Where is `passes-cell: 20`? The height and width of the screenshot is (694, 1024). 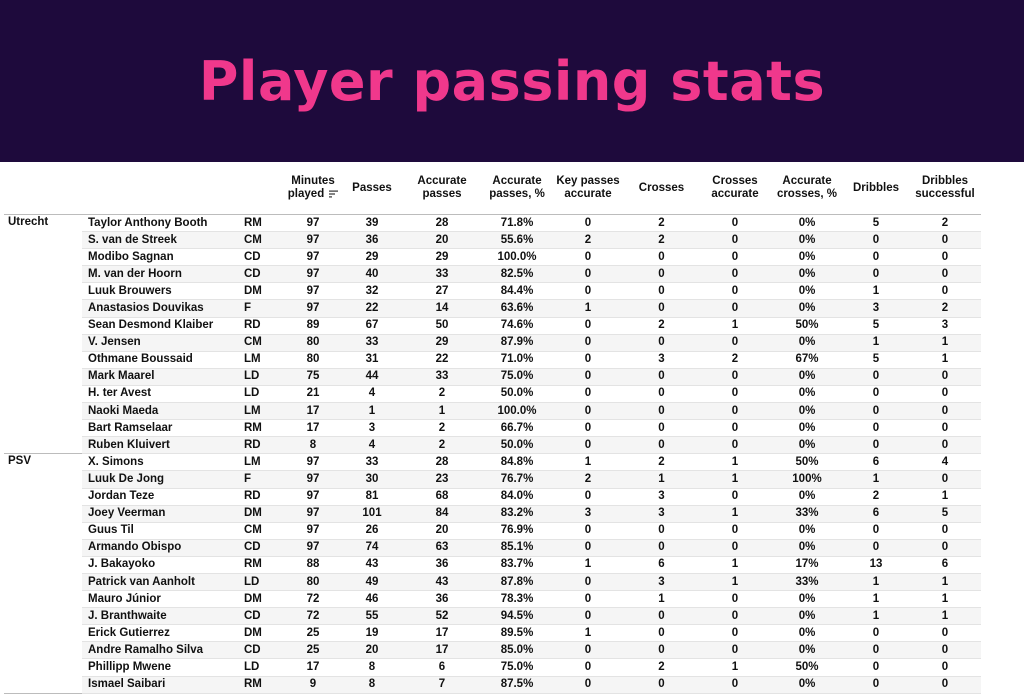 passes-cell: 20 is located at coordinates (372, 650).